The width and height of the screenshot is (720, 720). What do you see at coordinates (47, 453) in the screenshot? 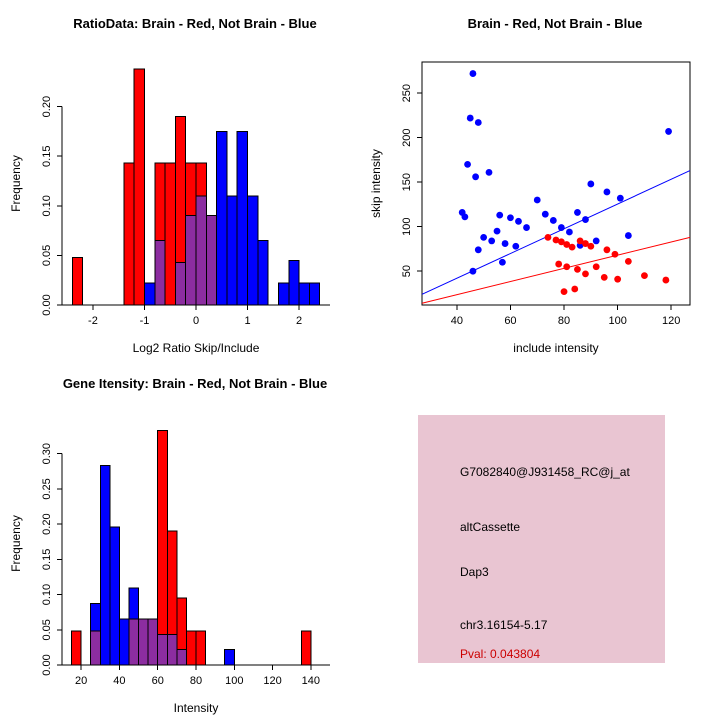
I see `y-tick-label: 0.30` at bounding box center [47, 453].